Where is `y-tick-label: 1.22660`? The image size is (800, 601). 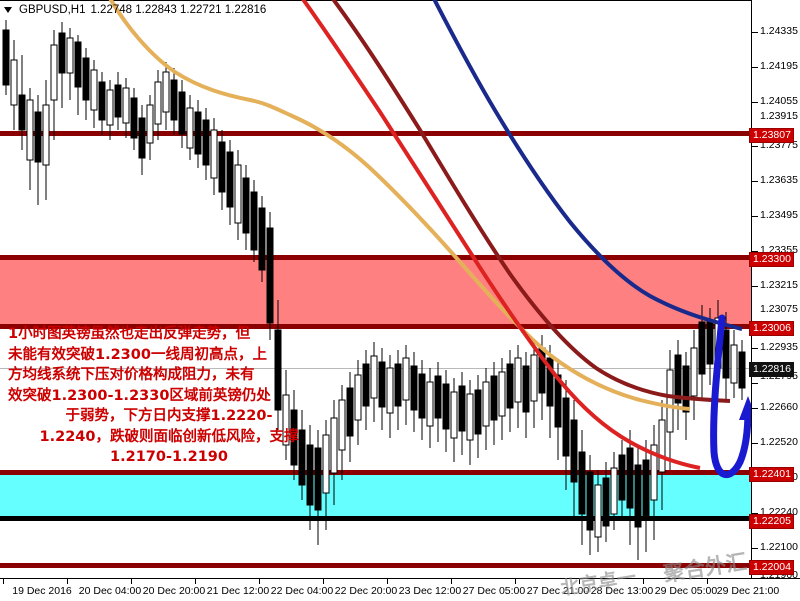 y-tick-label: 1.22660 is located at coordinates (779, 407).